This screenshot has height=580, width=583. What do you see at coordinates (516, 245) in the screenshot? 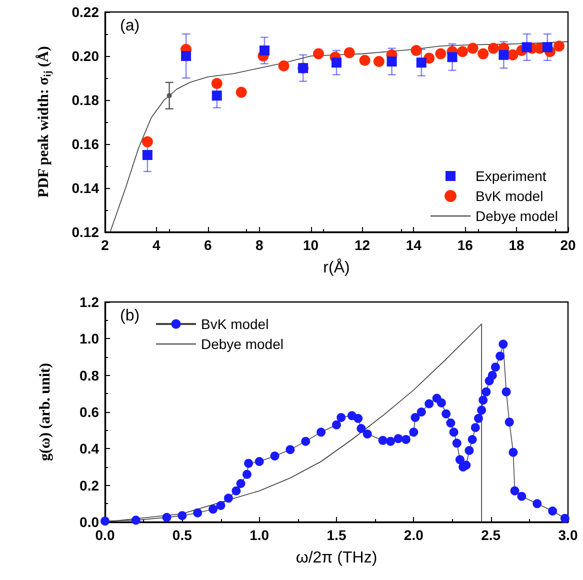
I see `x-tick-label: 18` at bounding box center [516, 245].